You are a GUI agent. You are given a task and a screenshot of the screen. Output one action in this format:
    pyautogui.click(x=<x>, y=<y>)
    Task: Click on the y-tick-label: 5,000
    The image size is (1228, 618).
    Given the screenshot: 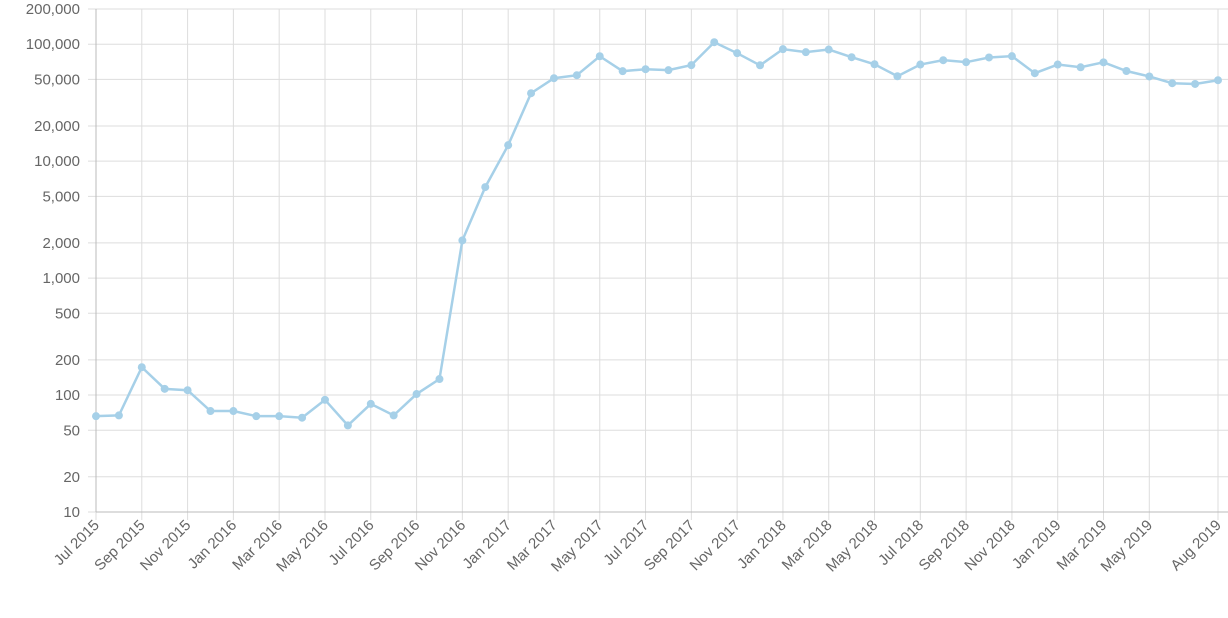 What is the action you would take?
    pyautogui.click(x=61, y=196)
    